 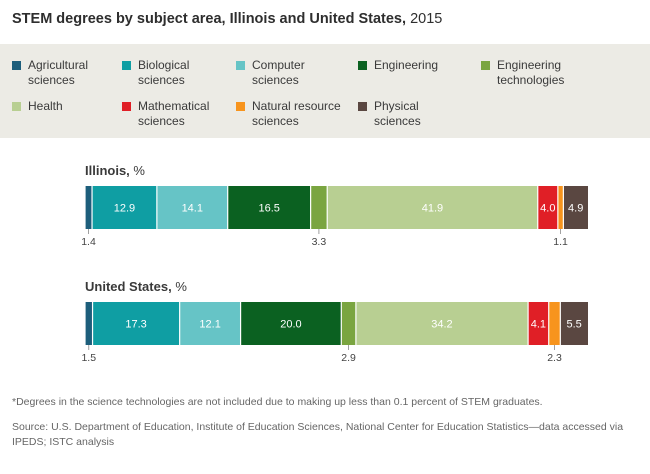 I want to click on data-label: 5.5, so click(x=574, y=325).